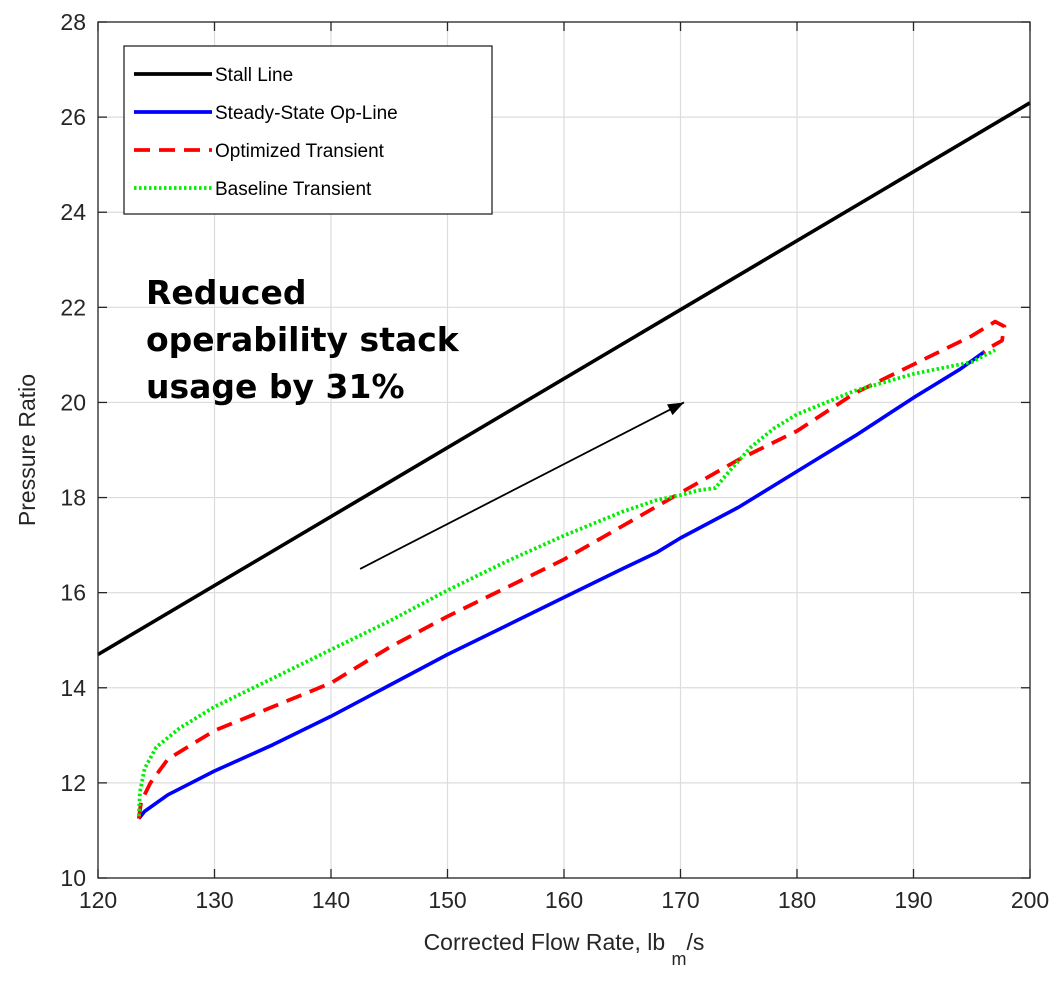 This screenshot has height=987, width=1064. I want to click on y-tick-label: 16, so click(73, 593).